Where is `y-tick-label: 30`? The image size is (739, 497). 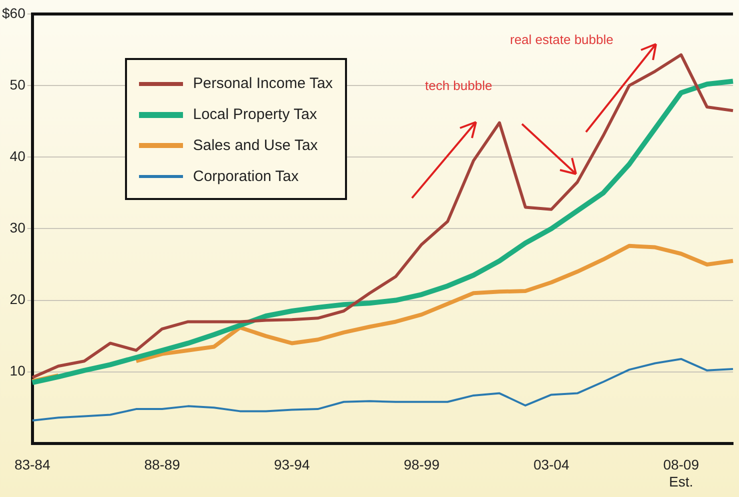
y-tick-label: 30 is located at coordinates (18, 228).